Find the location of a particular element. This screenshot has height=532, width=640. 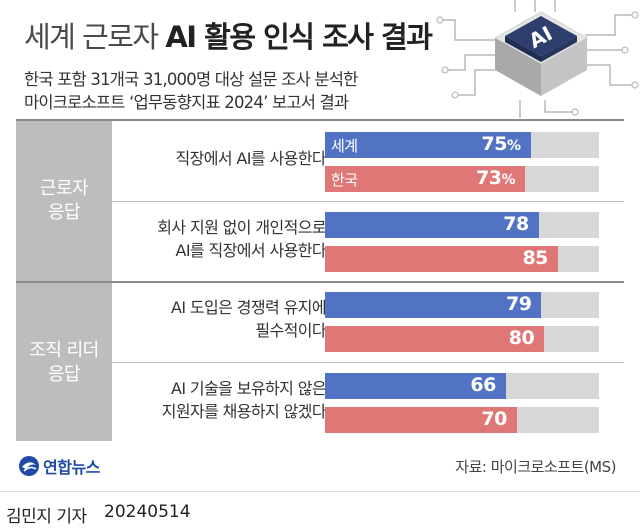

group-label-workers-line1: 근로자 is located at coordinates (64, 188).